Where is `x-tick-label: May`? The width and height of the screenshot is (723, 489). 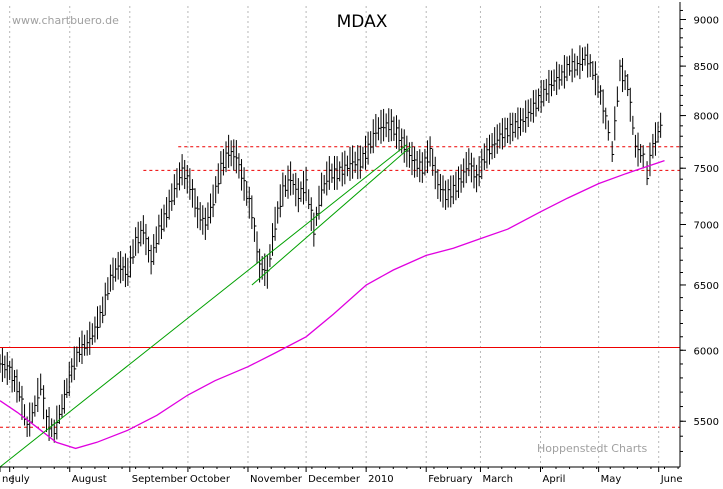
x-tick-label: May is located at coordinates (611, 479).